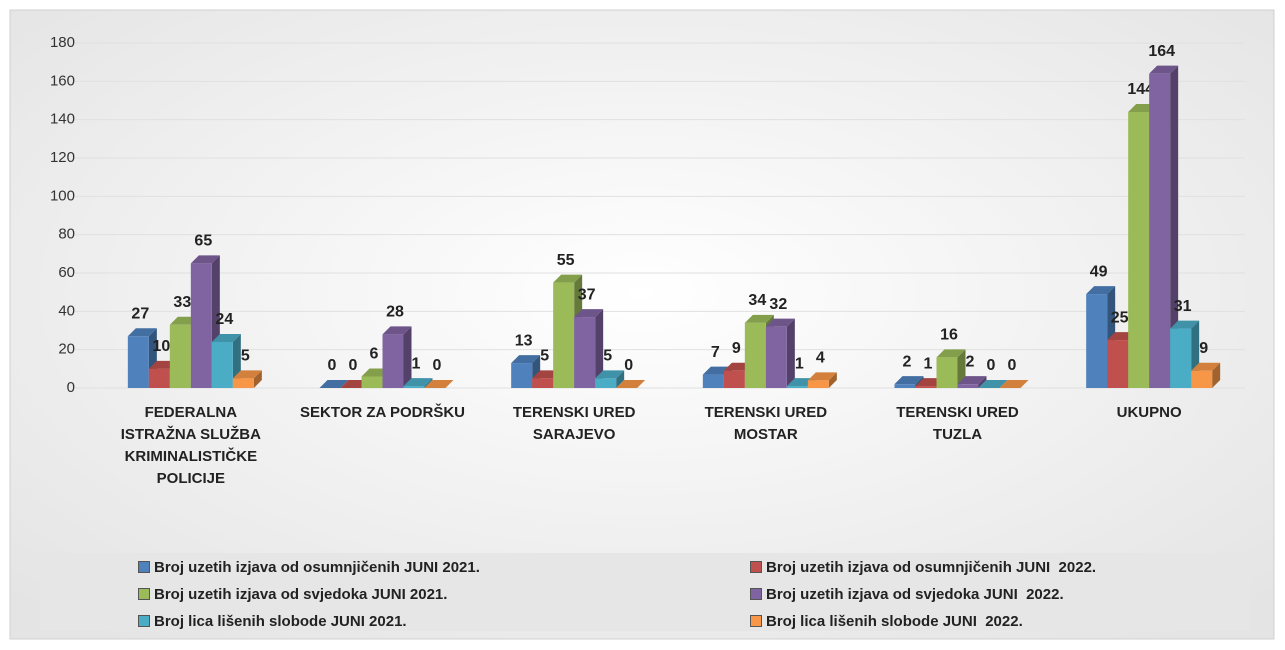 This screenshot has height=650, width=1285. Describe the element at coordinates (182, 302) in the screenshot. I see `value-label: 33` at that location.